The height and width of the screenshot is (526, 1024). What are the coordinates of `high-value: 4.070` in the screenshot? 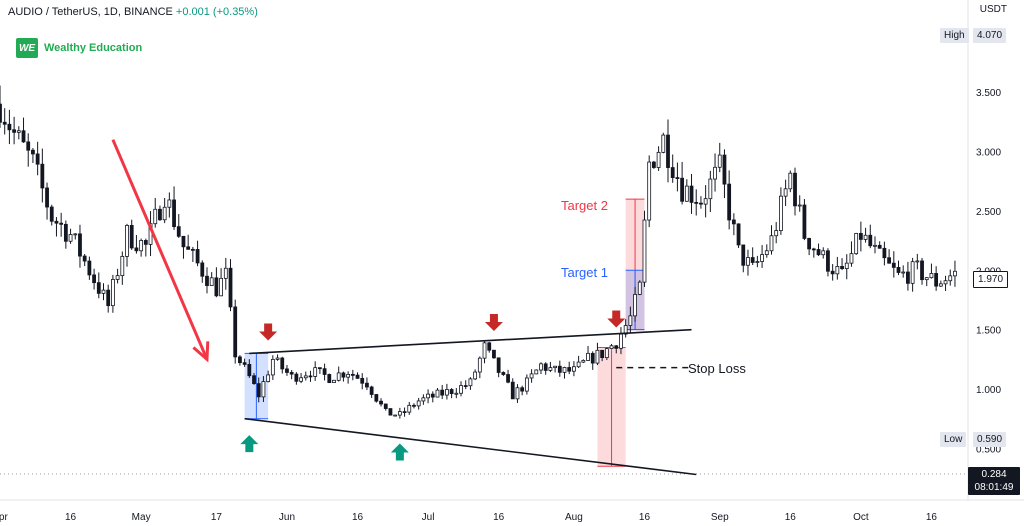 It's located at (990, 35).